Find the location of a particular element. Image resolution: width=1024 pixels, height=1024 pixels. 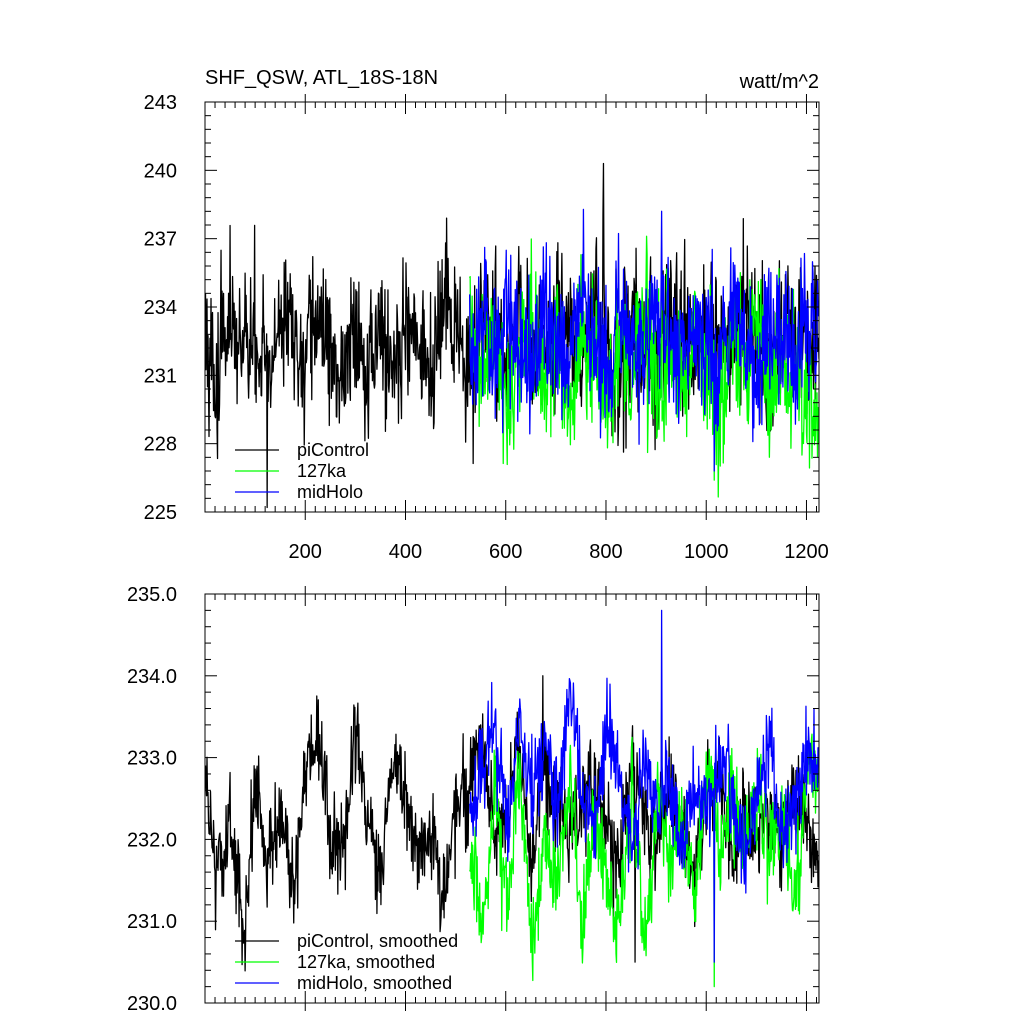

y-tick-label: 243 is located at coordinates (160, 103).